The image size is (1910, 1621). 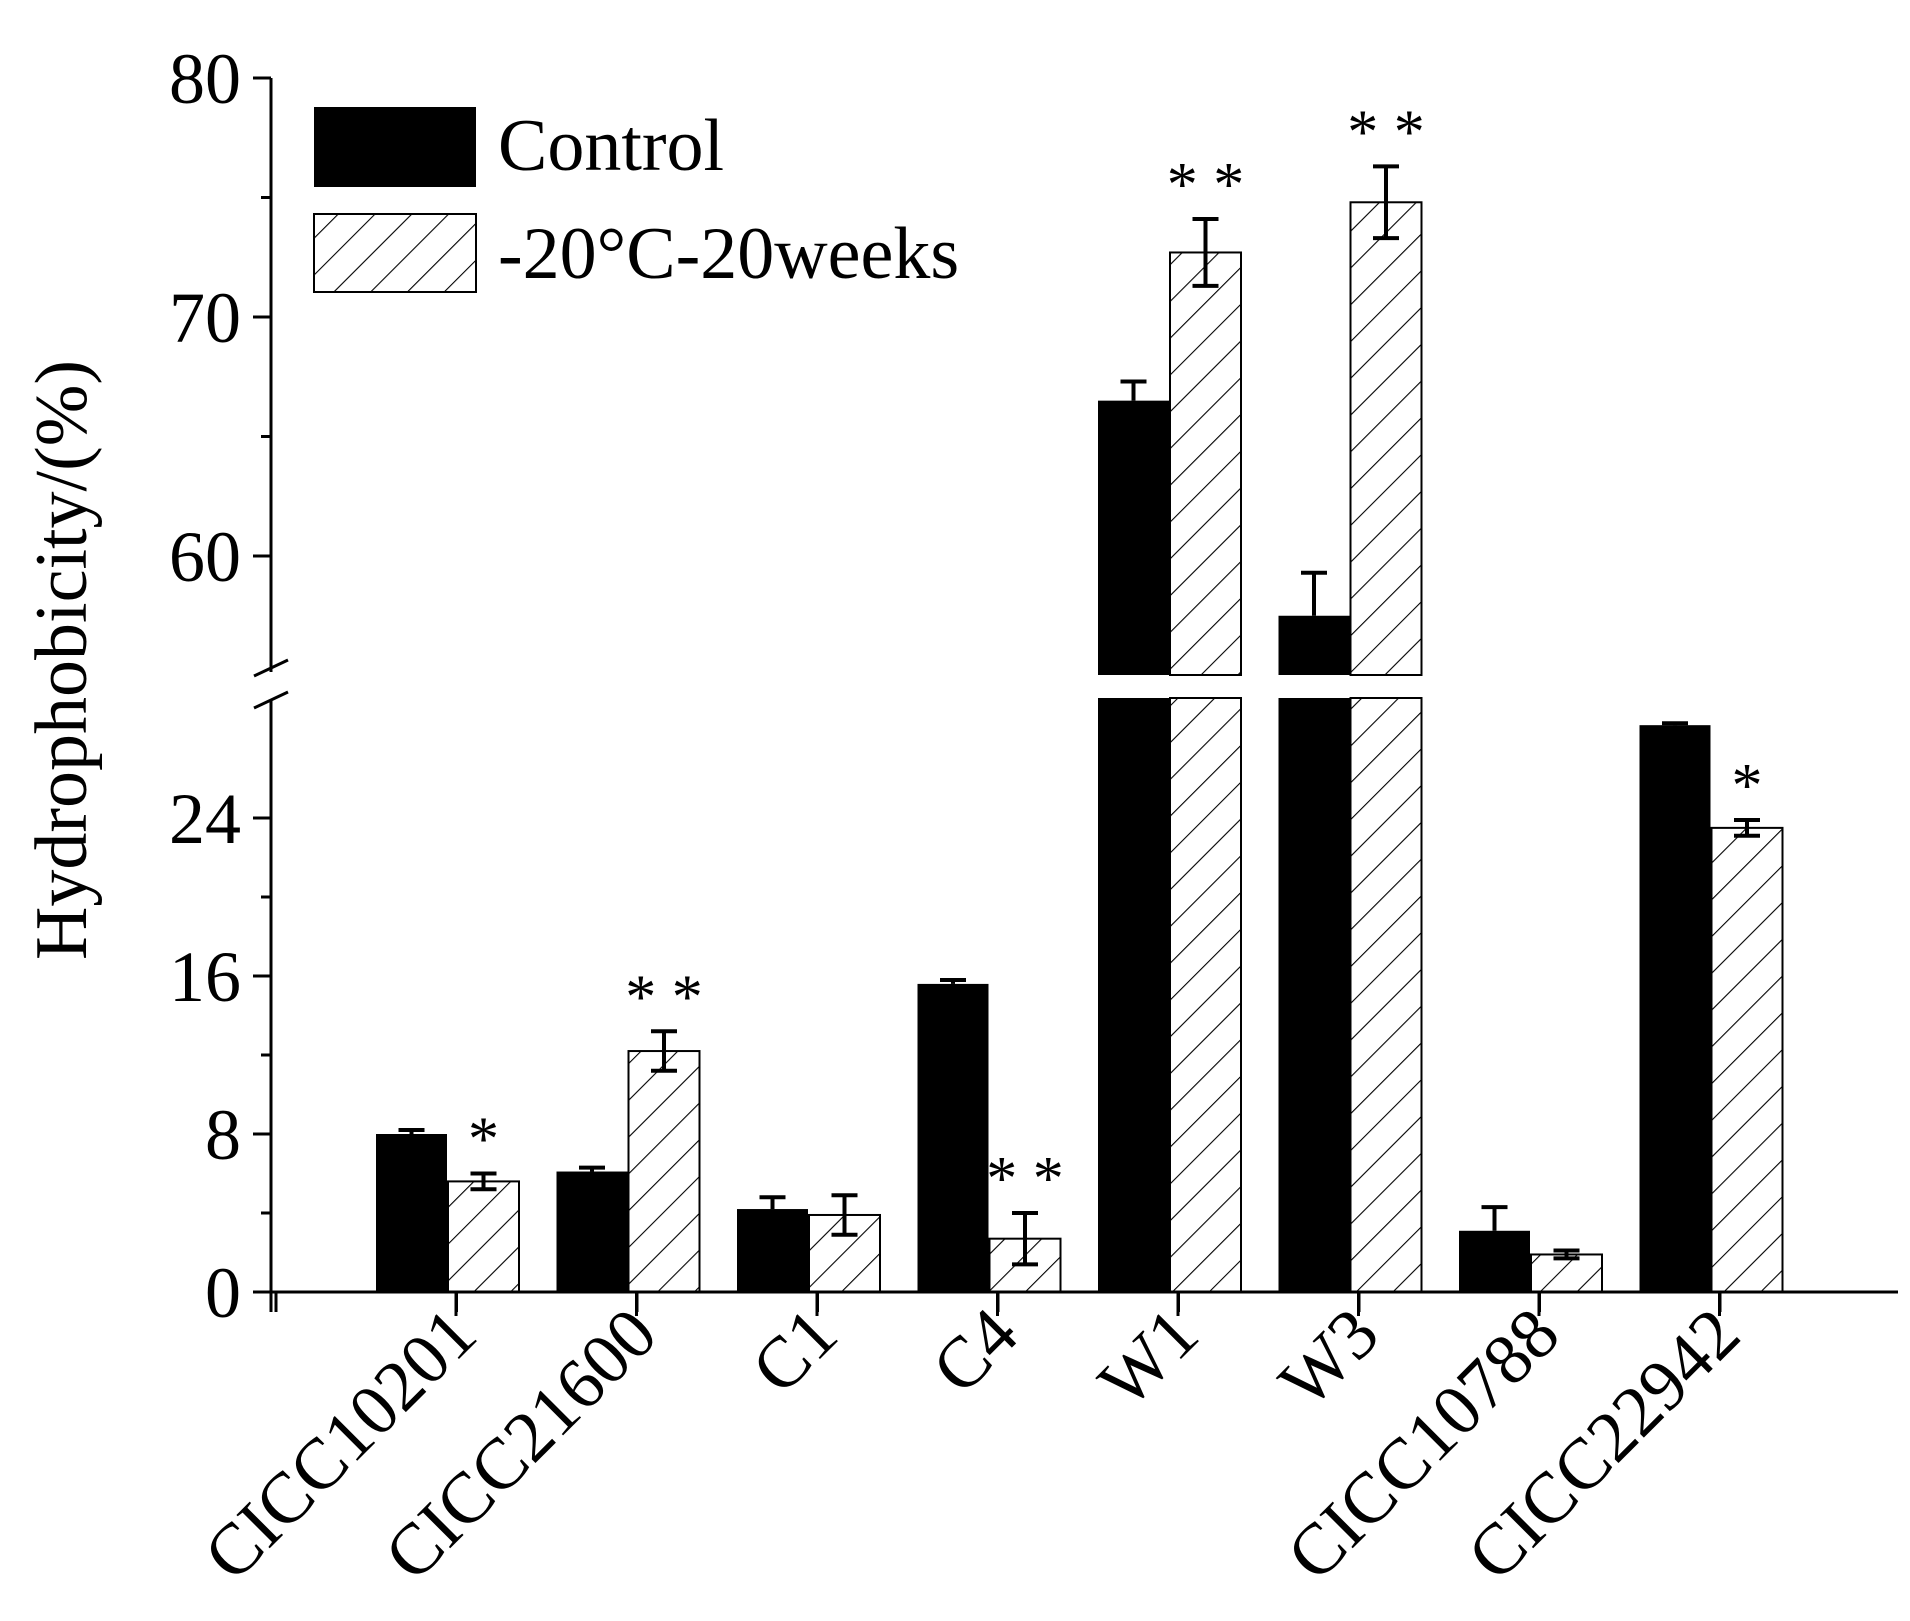 I want to click on y-axis-break-mark-bottom, so click(x=271, y=700).